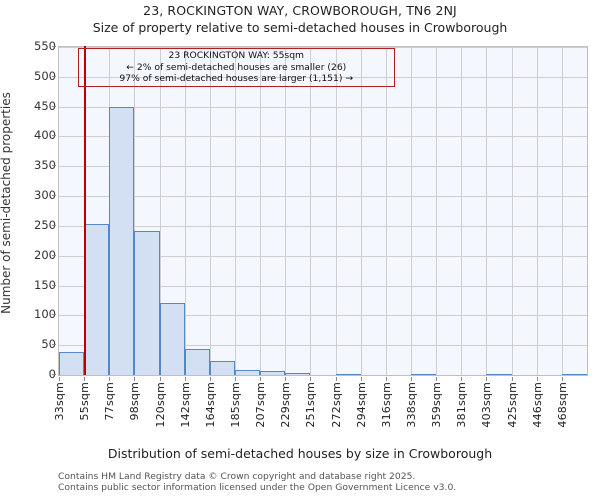 The width and height of the screenshot is (600, 500). I want to click on y-axis-tick-label: 100, so click(45, 314).